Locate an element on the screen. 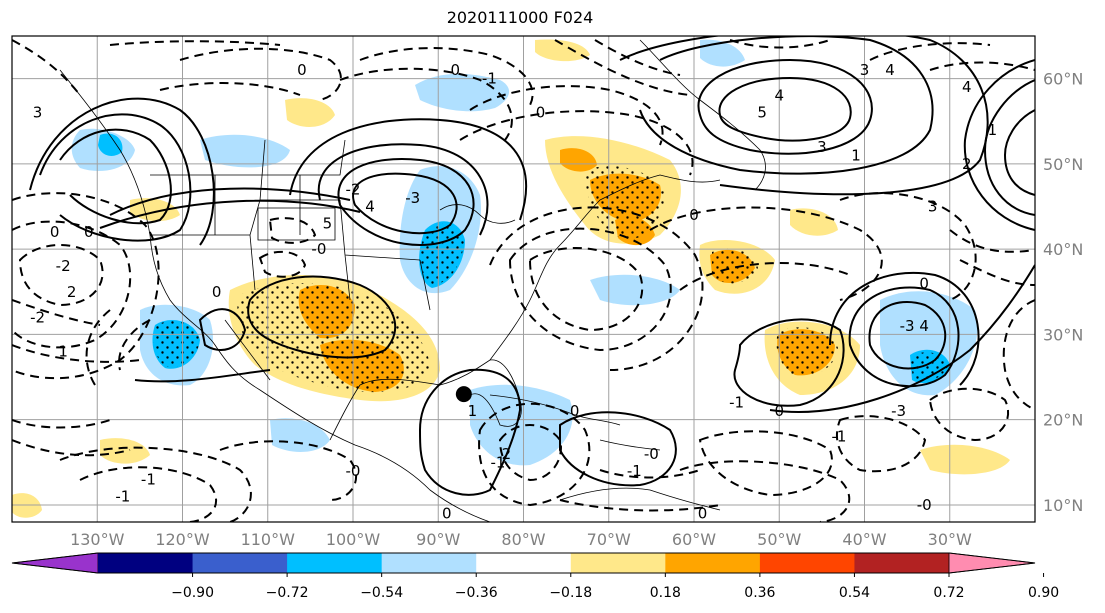  colorbar-tick-label: −0.72 is located at coordinates (287, 593).